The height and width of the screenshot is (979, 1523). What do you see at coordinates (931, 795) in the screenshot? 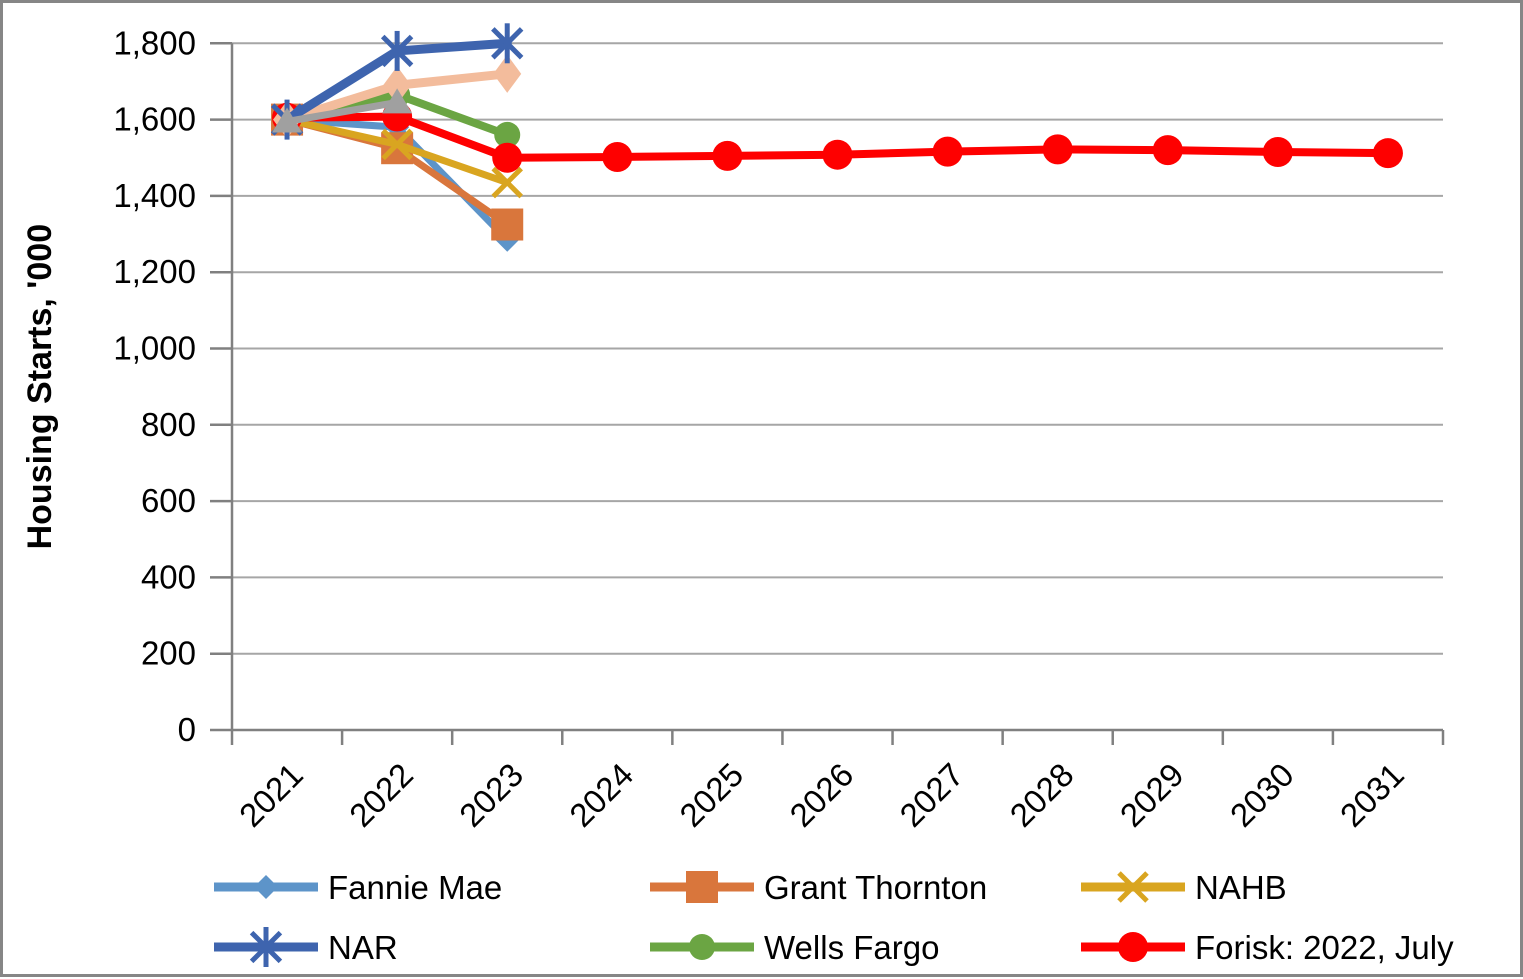
I see `x-tick-label-2027: 2027` at bounding box center [931, 795].